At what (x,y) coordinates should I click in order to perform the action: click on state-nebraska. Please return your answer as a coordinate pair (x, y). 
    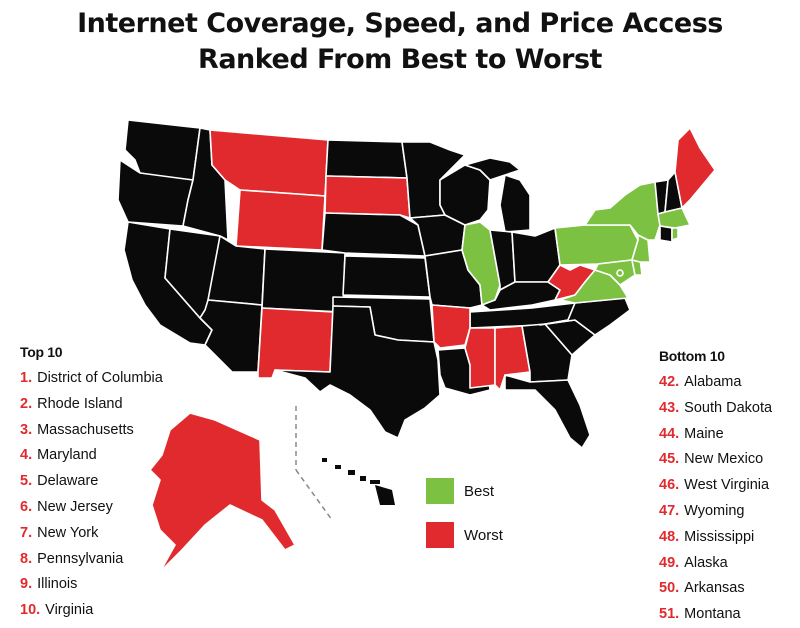
    Looking at the image, I should click on (373, 234).